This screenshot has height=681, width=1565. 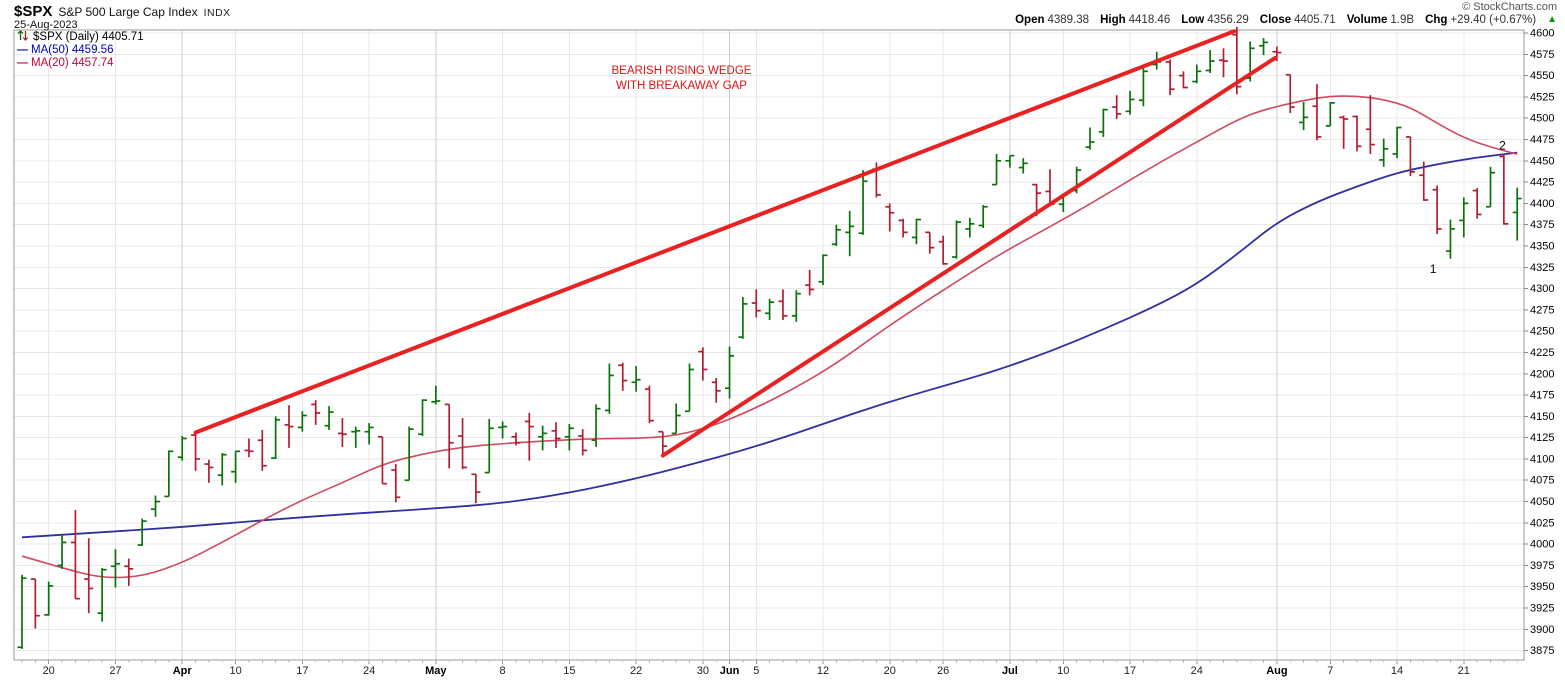 I want to click on x-axis-label: 24, so click(x=369, y=671).